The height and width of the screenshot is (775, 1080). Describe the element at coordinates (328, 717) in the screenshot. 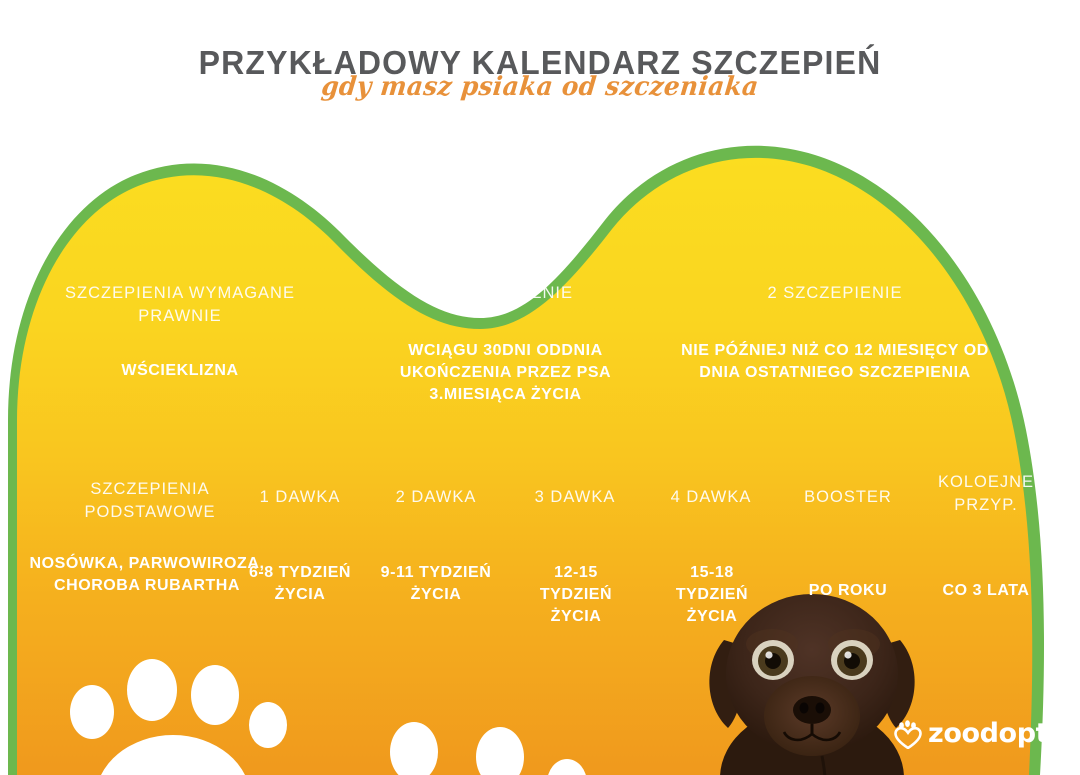

I see `paw-decorations` at that location.